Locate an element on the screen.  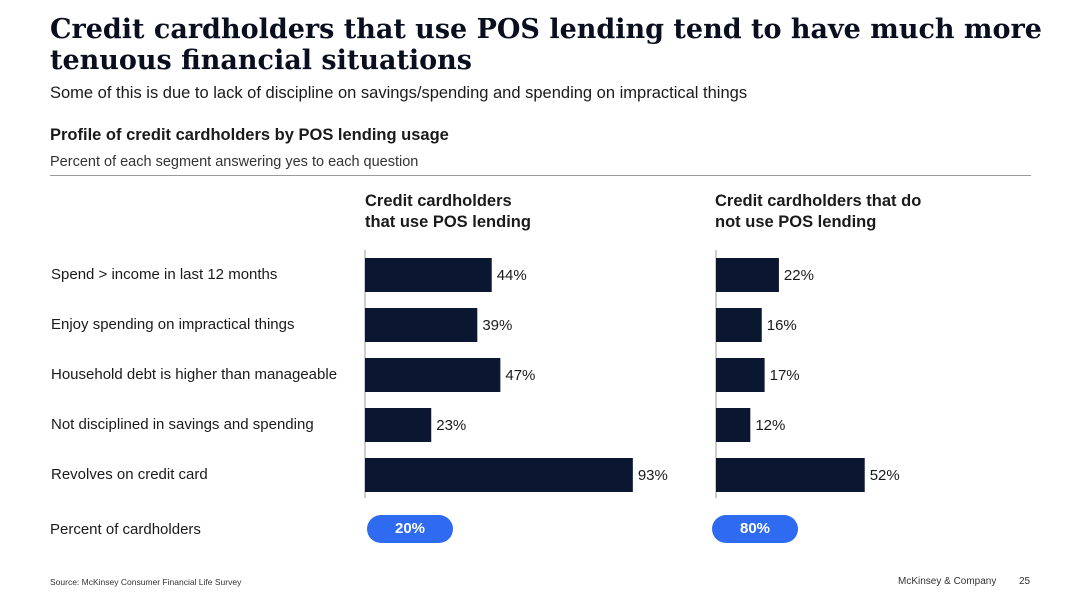
brand-name: McKinsey & Company is located at coordinates (947, 581).